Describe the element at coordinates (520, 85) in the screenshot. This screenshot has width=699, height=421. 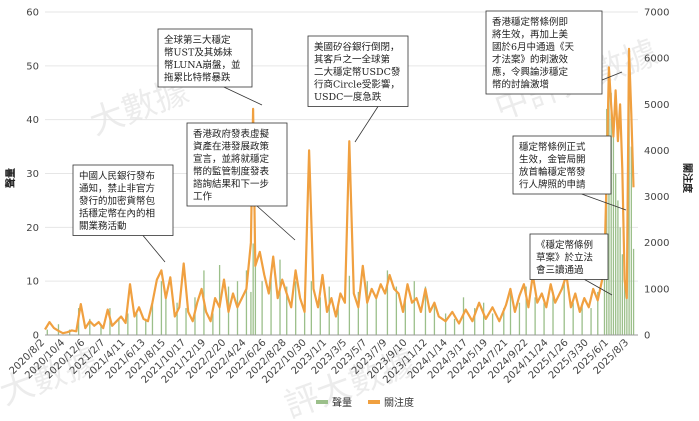
I see `annotation-text: 幣的討論激增` at that location.